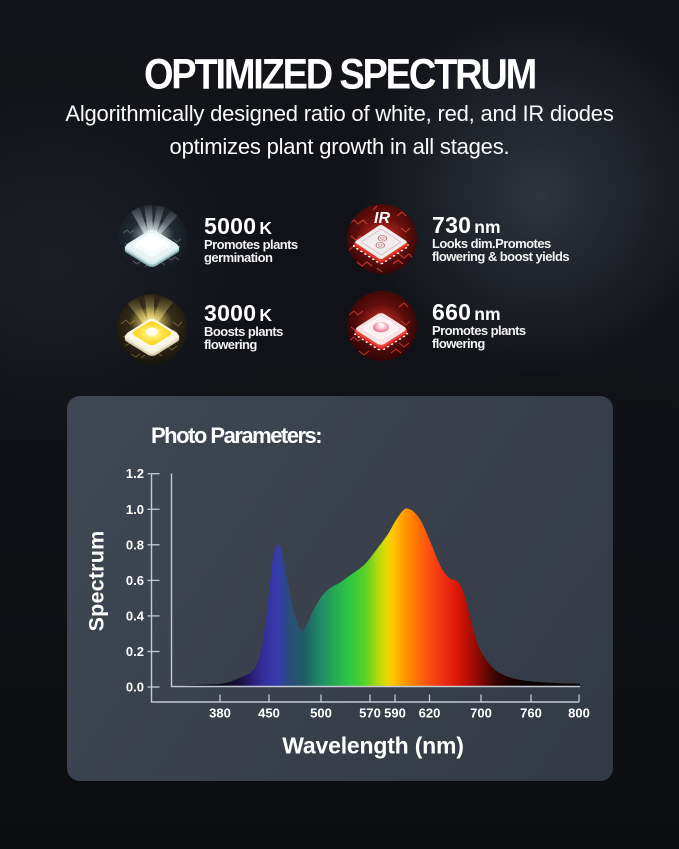 The width and height of the screenshot is (679, 849). I want to click on svg-text: Wavelength (nm), so click(372, 746).